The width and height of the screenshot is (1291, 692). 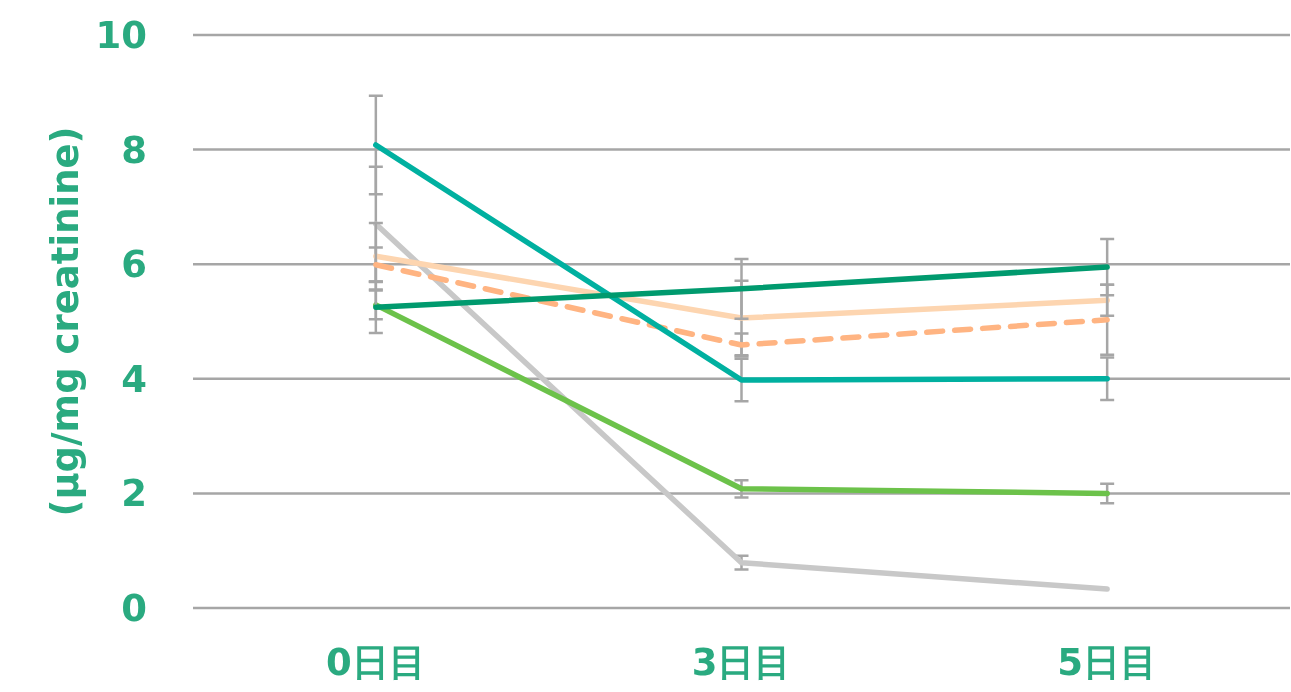 I want to click on y-axis-title: (µg/mg creatinine), so click(x=65, y=321).